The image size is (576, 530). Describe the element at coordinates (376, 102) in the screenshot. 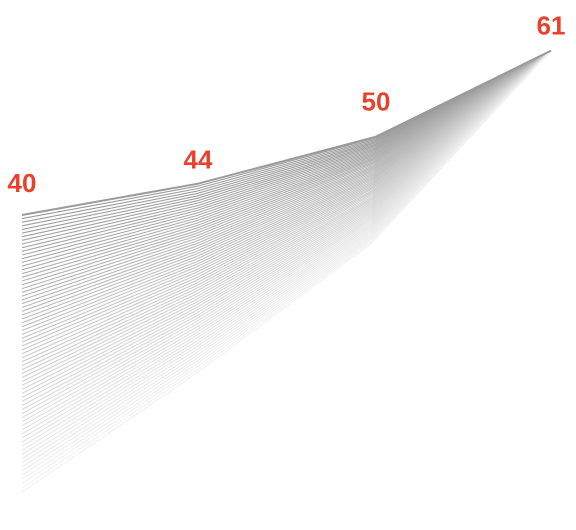

I see `data-label-3: 50` at that location.